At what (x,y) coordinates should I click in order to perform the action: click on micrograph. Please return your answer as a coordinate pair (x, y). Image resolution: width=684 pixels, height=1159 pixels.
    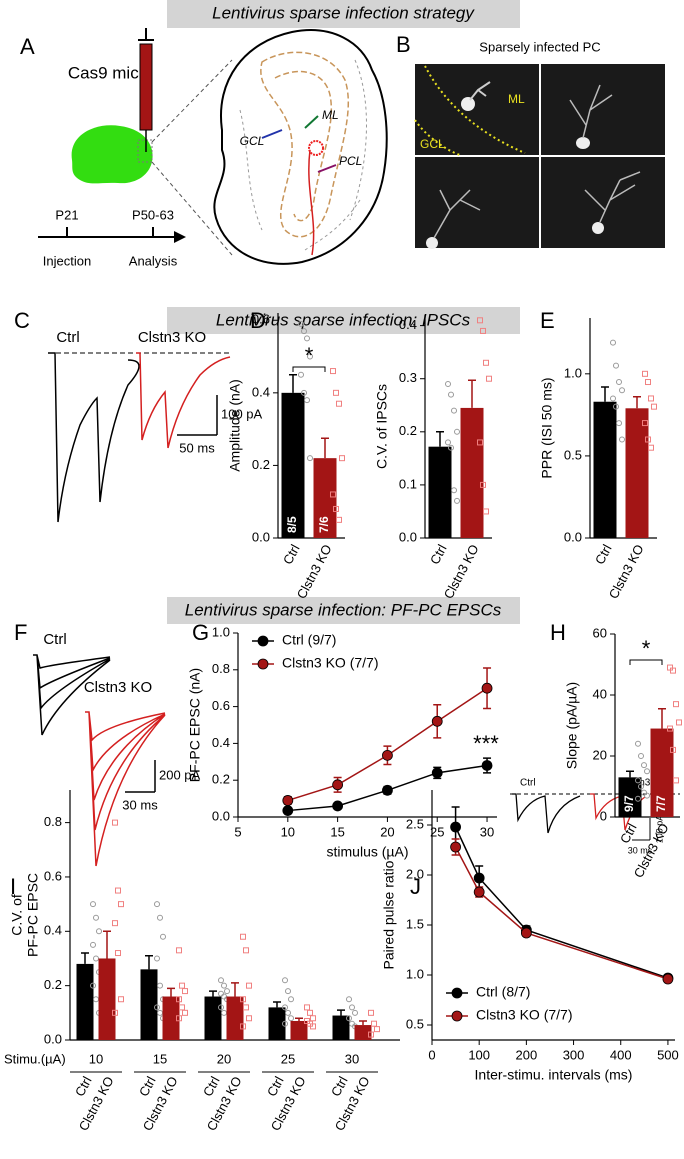
    Looking at the image, I should click on (477, 202).